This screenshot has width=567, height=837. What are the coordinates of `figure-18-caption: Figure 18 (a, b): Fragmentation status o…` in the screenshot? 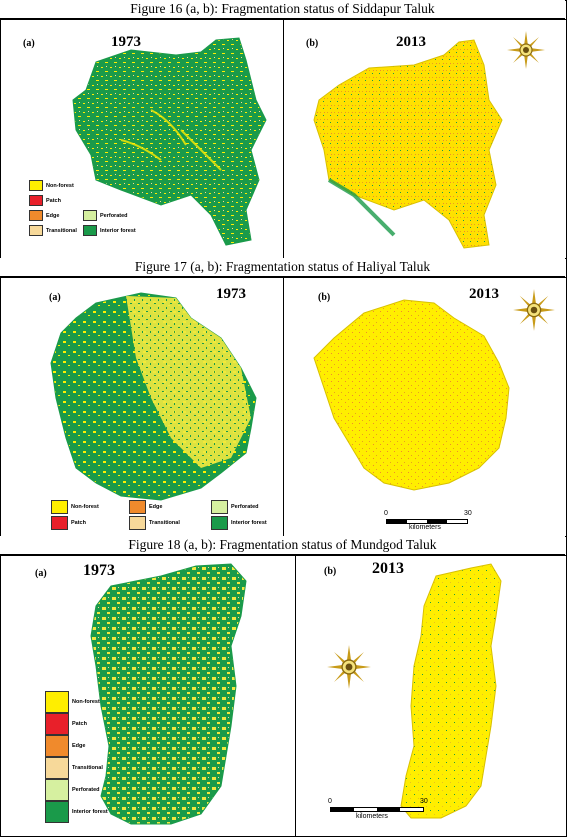 It's located at (282, 545).